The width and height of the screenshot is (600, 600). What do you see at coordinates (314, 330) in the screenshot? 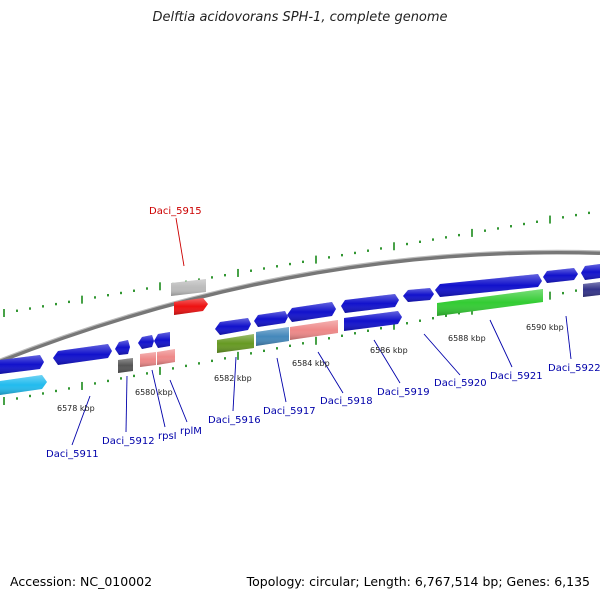
I see `gene-feature-daci-5918-salmon` at bounding box center [314, 330].